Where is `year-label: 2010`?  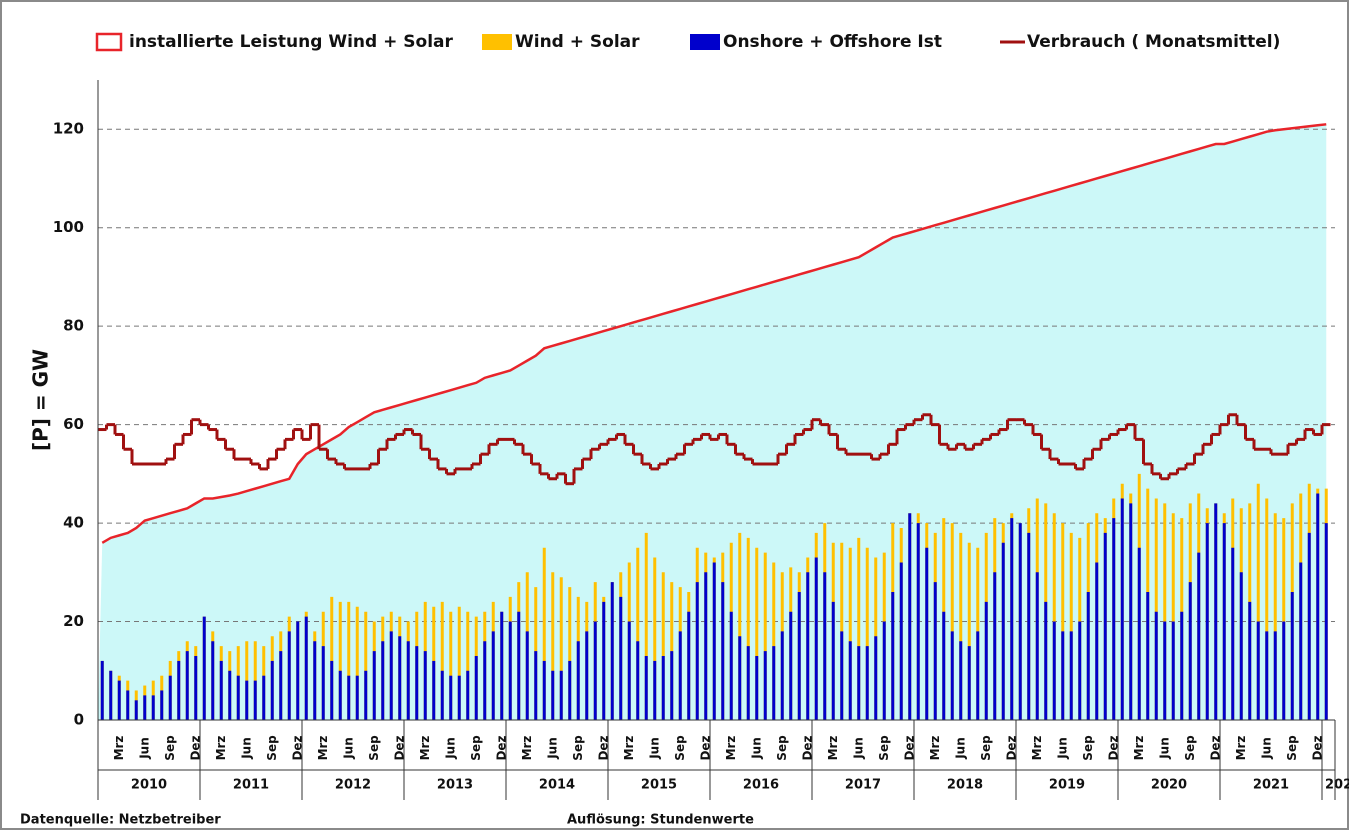 year-label: 2010 is located at coordinates (149, 785).